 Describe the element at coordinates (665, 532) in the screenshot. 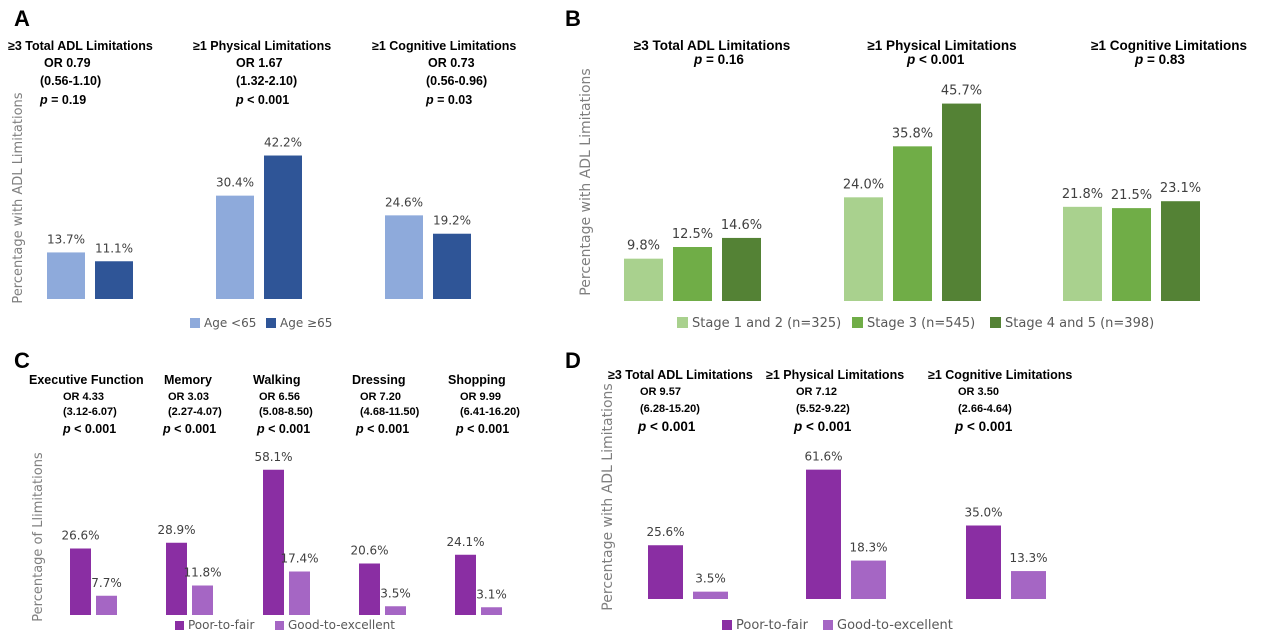

I see `panel-d-data-label-g1-s1: 25.6%` at that location.